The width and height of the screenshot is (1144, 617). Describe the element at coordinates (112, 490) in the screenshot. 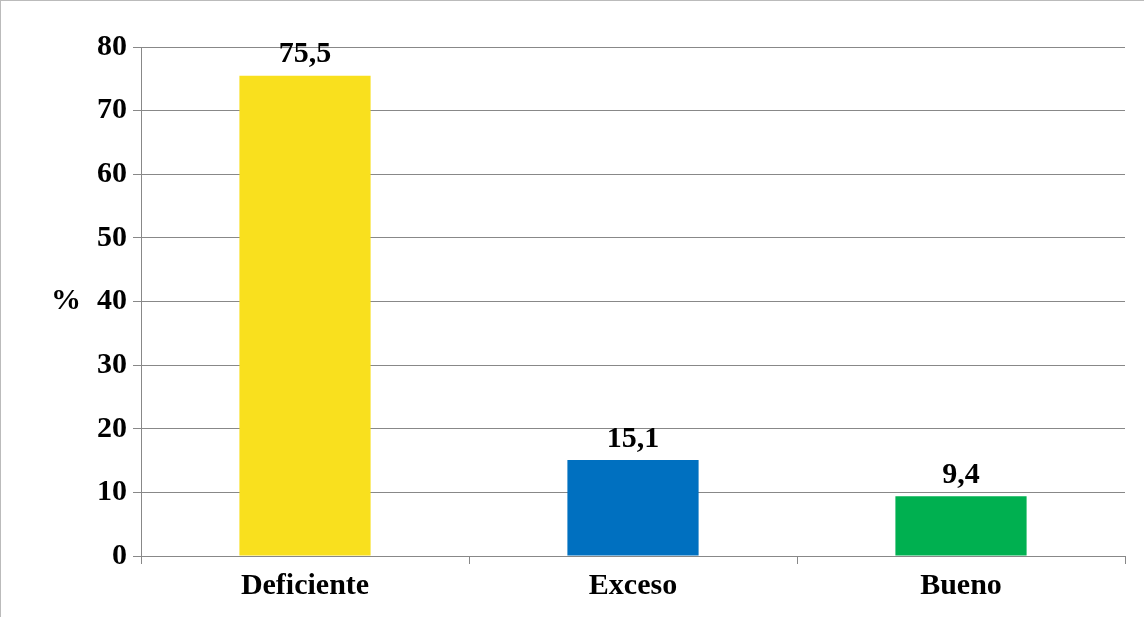

I see `y-tick-label: 10` at that location.